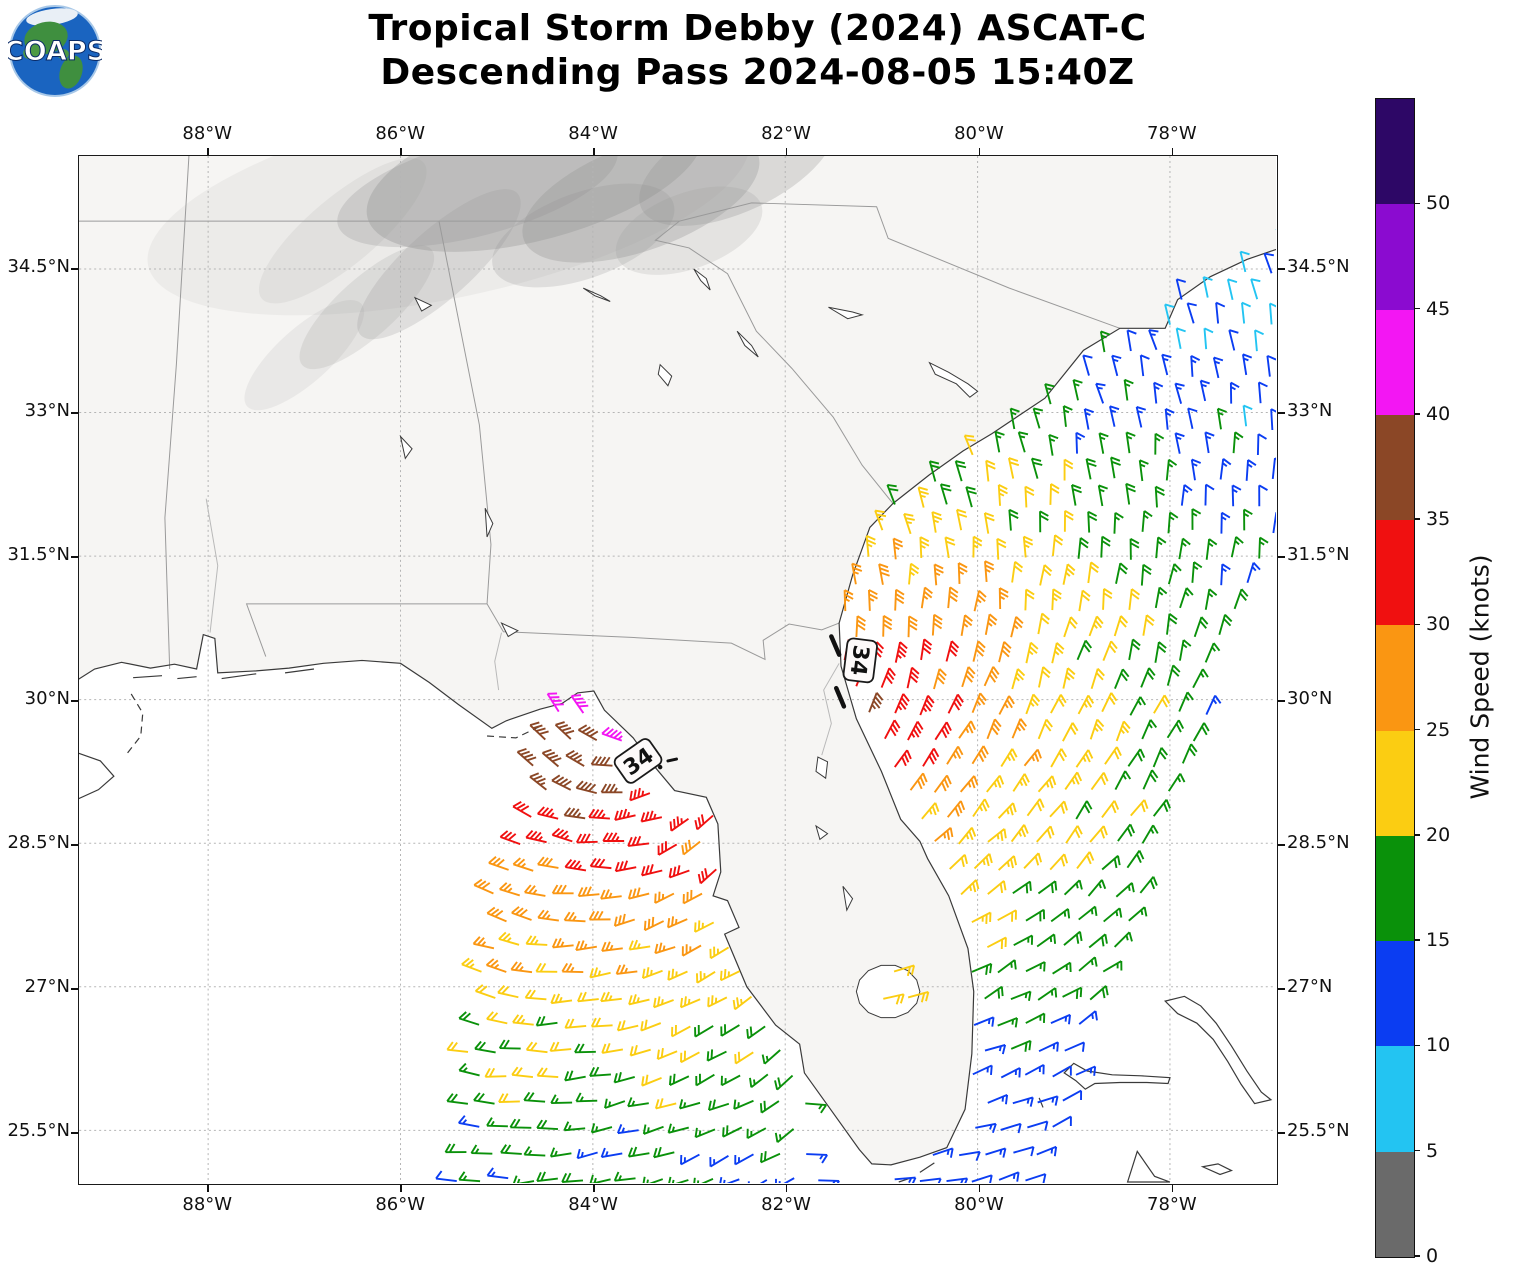 This screenshot has width=1513, height=1267. What do you see at coordinates (1310, 411) in the screenshot?
I see `y-axis-label-right: 33°N` at bounding box center [1310, 411].